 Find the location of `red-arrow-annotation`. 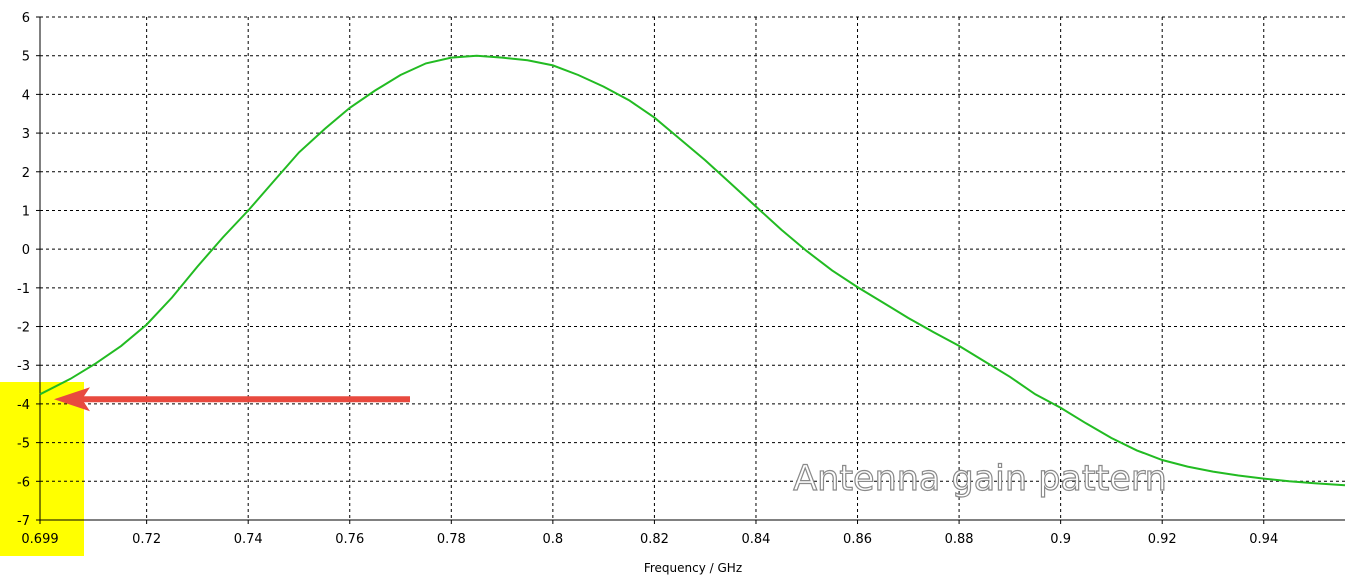

red-arrow-annotation is located at coordinates (232, 399).